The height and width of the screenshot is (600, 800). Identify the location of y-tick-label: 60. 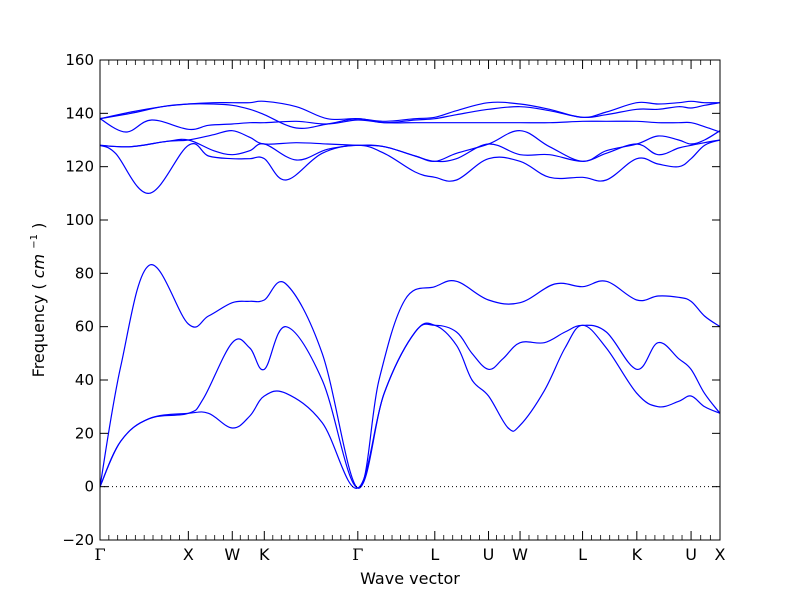
(84, 327).